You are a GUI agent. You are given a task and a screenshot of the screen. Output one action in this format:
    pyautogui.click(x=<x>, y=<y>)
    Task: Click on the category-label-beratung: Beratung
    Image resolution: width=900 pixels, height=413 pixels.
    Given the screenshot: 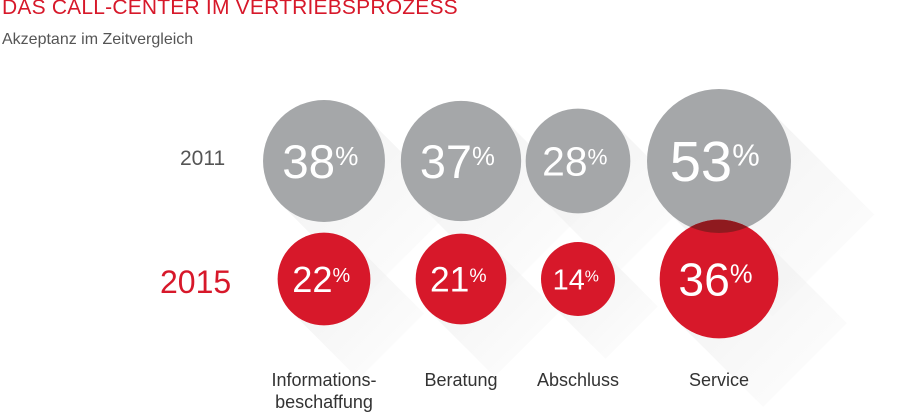 What is the action you would take?
    pyautogui.click(x=461, y=380)
    